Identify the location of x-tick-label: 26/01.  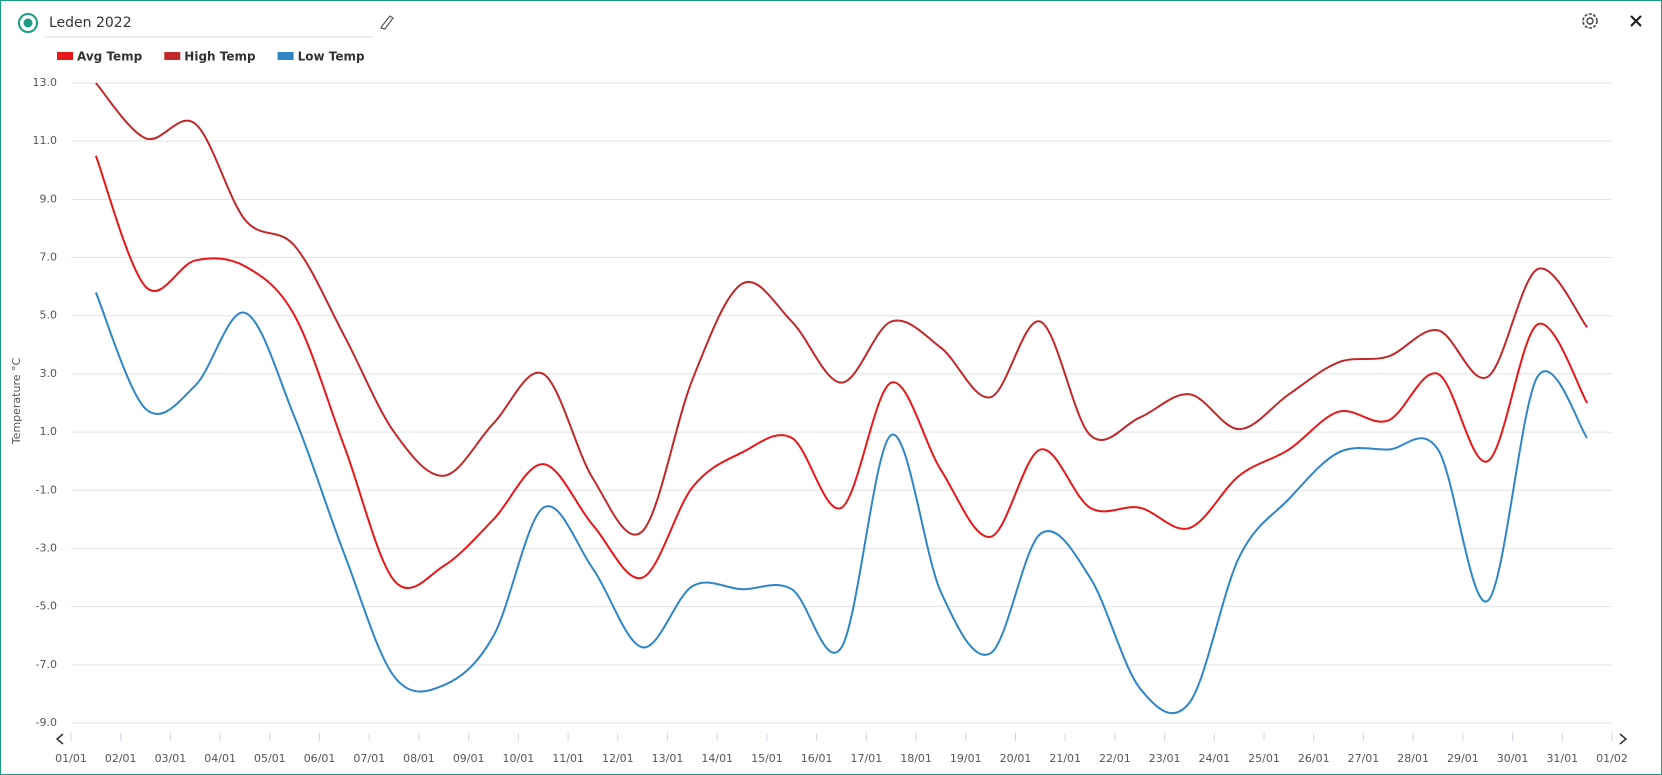
(1314, 758).